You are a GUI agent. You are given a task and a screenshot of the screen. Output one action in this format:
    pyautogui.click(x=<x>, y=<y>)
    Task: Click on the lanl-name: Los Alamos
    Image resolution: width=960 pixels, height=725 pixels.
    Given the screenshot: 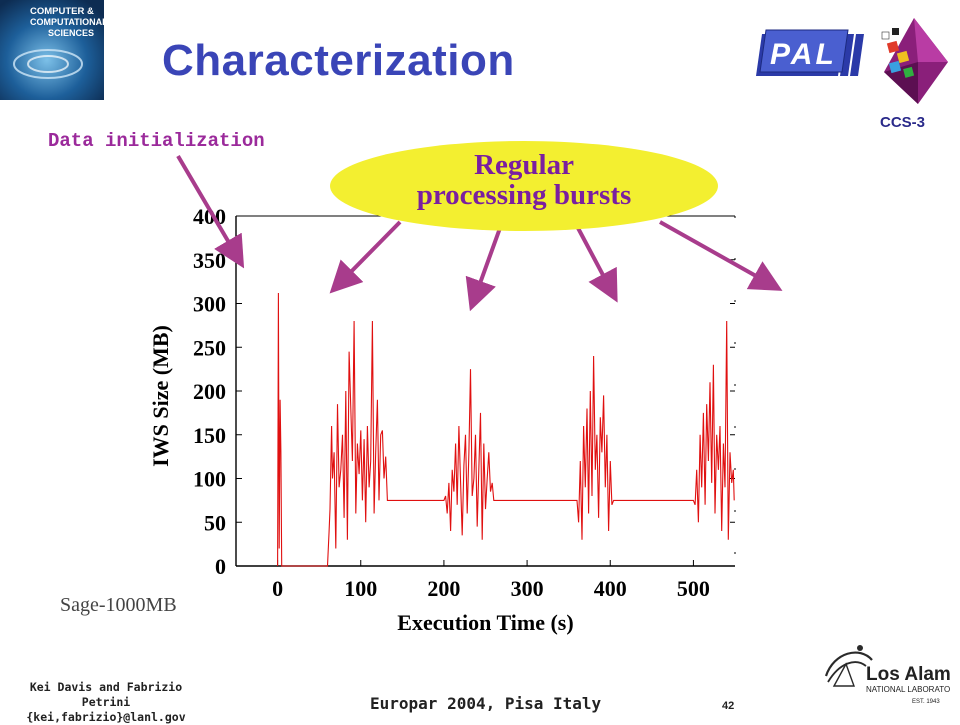 What is the action you would take?
    pyautogui.click(x=908, y=674)
    